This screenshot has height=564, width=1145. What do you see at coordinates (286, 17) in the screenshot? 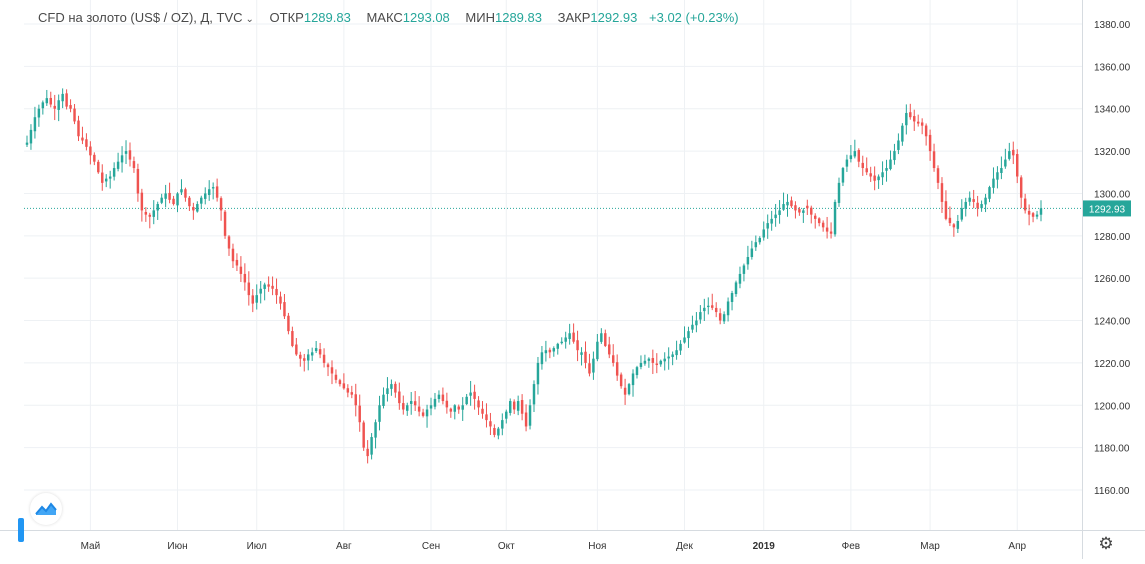
I see `open-label: ОТКР` at bounding box center [286, 17].